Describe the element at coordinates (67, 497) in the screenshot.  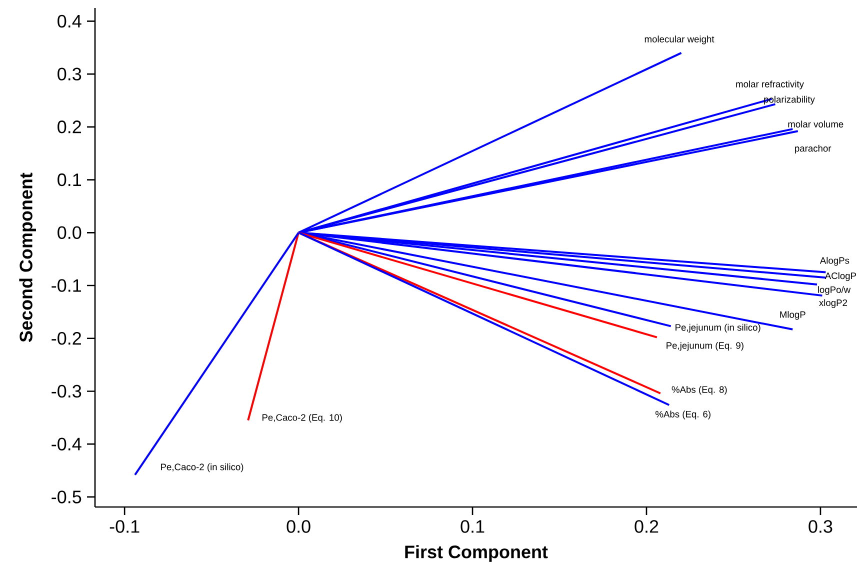
I see `y-tick-label: -0.5` at that location.